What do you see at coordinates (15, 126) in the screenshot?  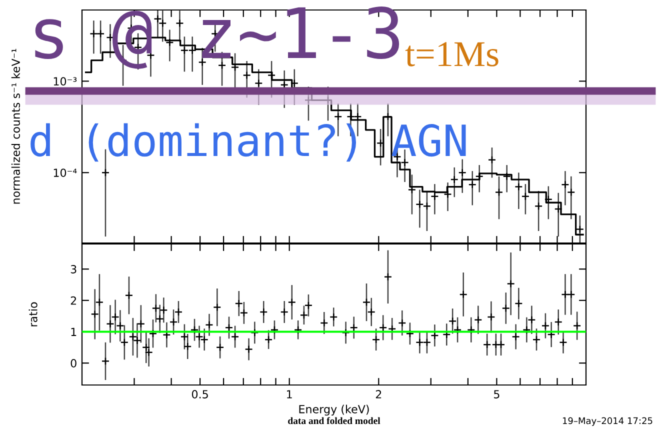 I see `y-axis-title: normalized counts s⁻¹ keV⁻¹` at bounding box center [15, 126].